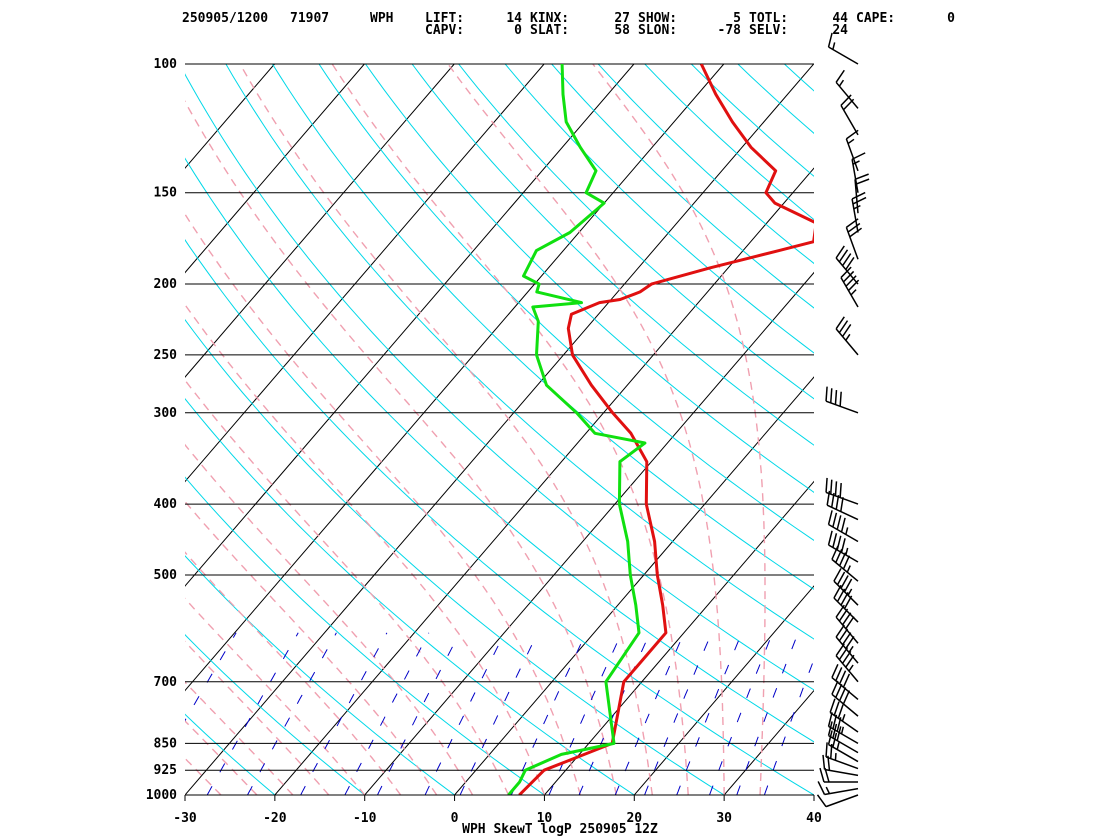 This screenshot has height=840, width=1120. What do you see at coordinates (657, 30) in the screenshot?
I see `index-label: SLON:` at bounding box center [657, 30].